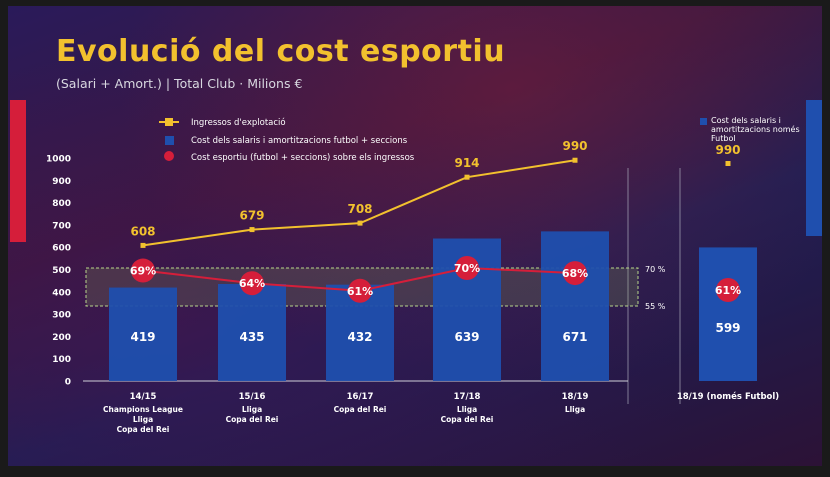  What do you see at coordinates (251, 216) in the screenshot?
I see `income-label: 679` at bounding box center [251, 216].